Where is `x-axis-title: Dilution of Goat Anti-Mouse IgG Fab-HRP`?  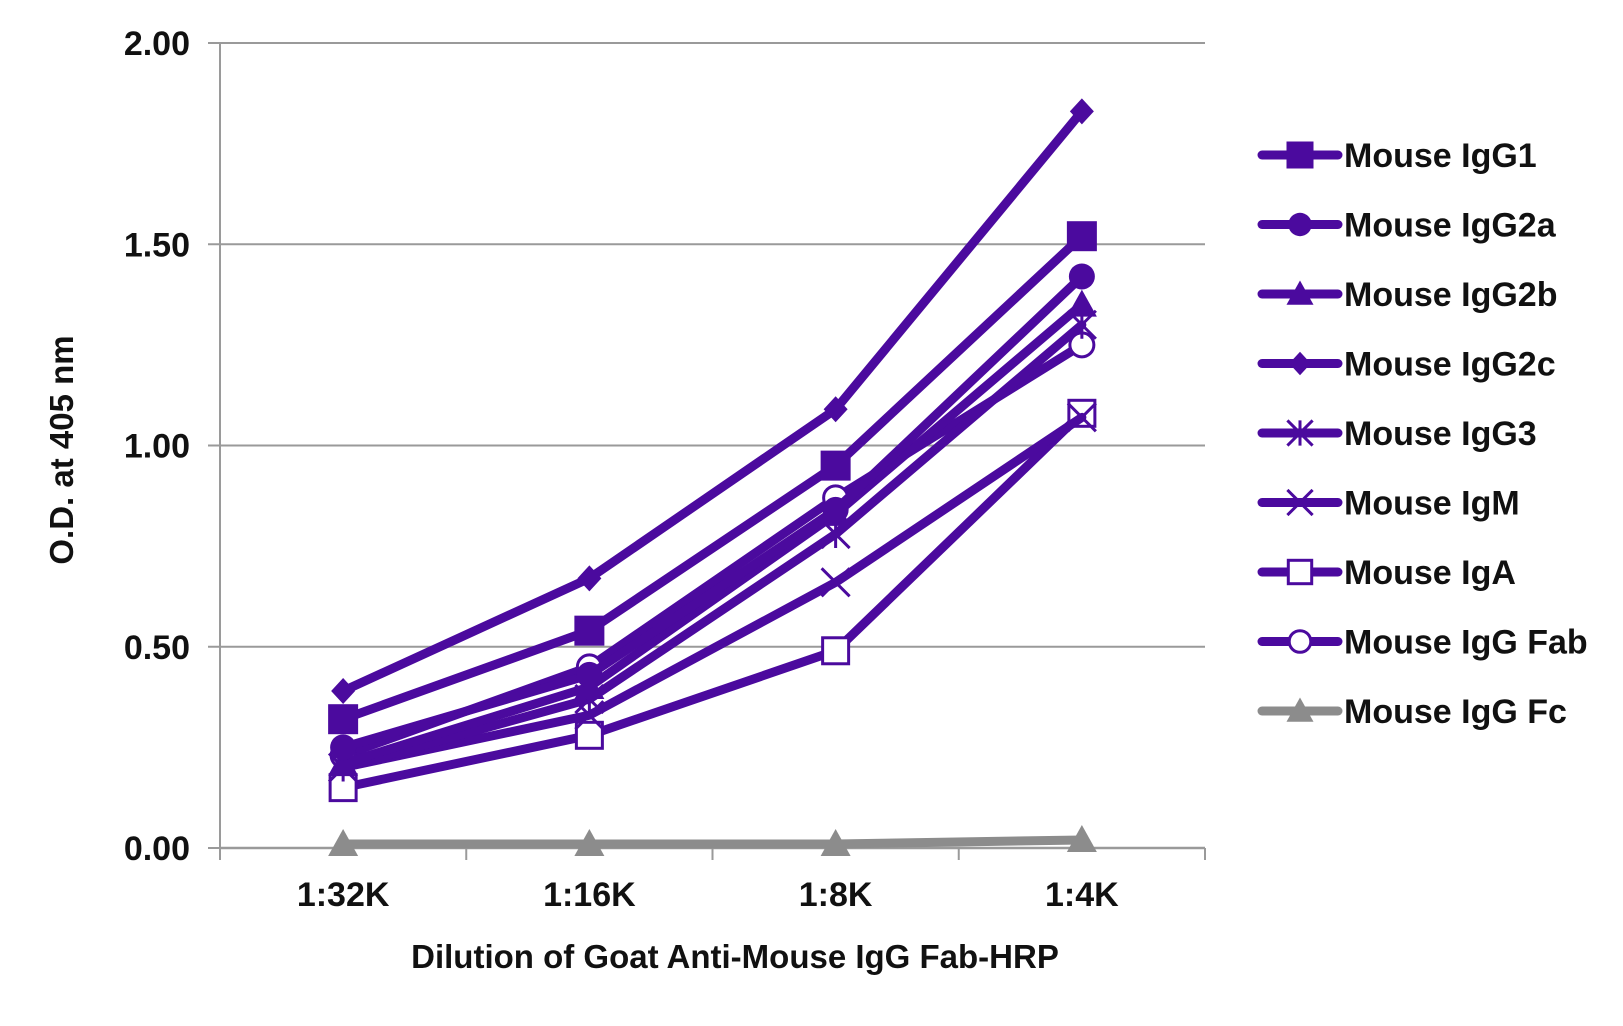 x-axis-title: Dilution of Goat Anti-Mouse IgG Fab-HRP is located at coordinates (735, 956).